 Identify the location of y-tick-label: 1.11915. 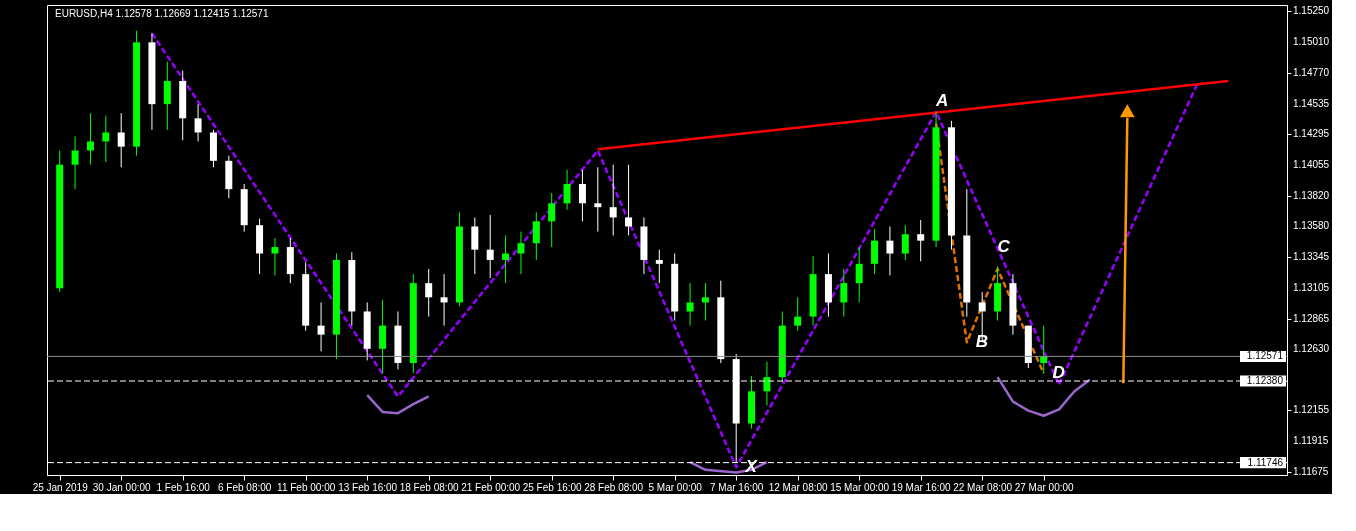
(1311, 440).